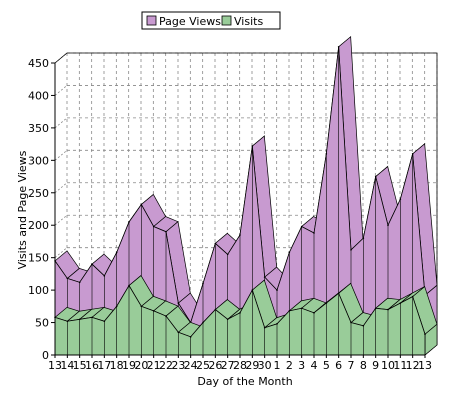  Describe the element at coordinates (289, 365) in the screenshot. I see `x-tick-label: 2` at that location.